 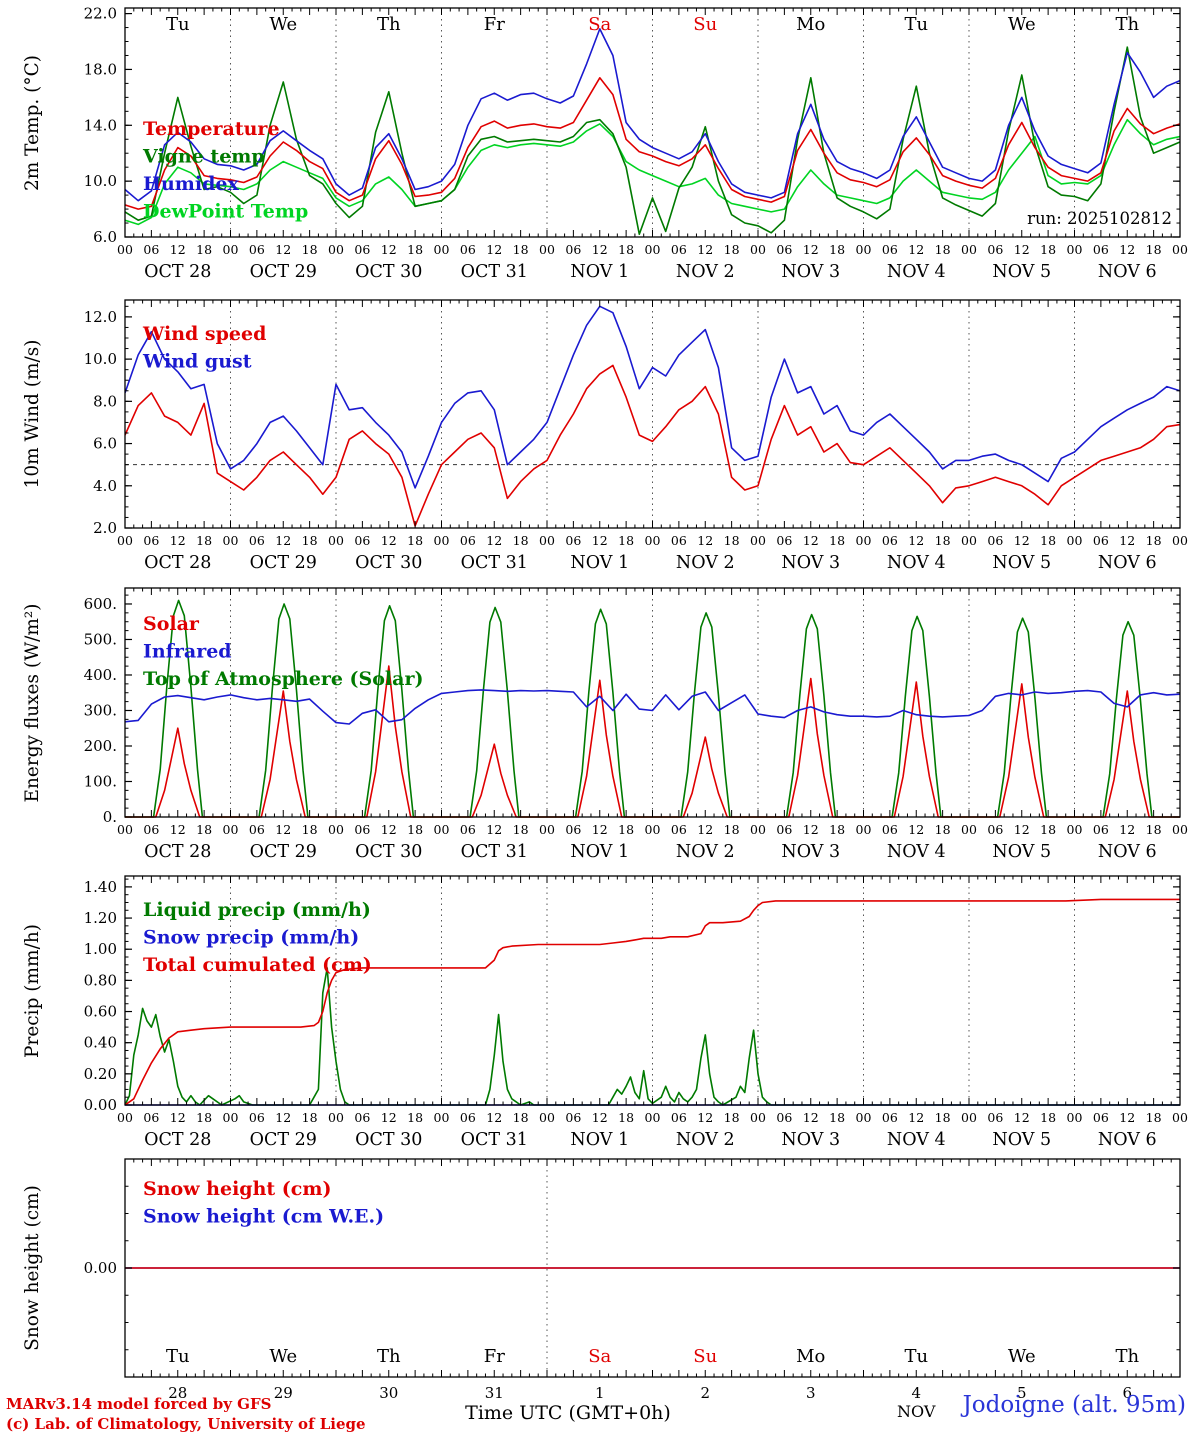 I want to click on svg-text: NOV 5, so click(x=1021, y=852).